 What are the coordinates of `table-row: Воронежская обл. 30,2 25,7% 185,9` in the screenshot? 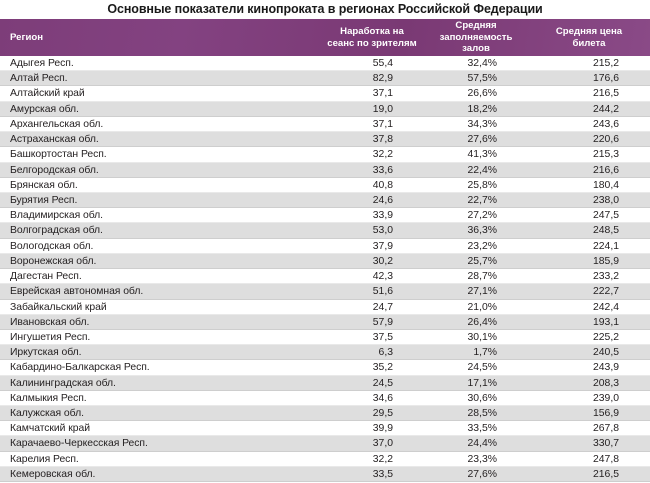 It's located at (325, 261).